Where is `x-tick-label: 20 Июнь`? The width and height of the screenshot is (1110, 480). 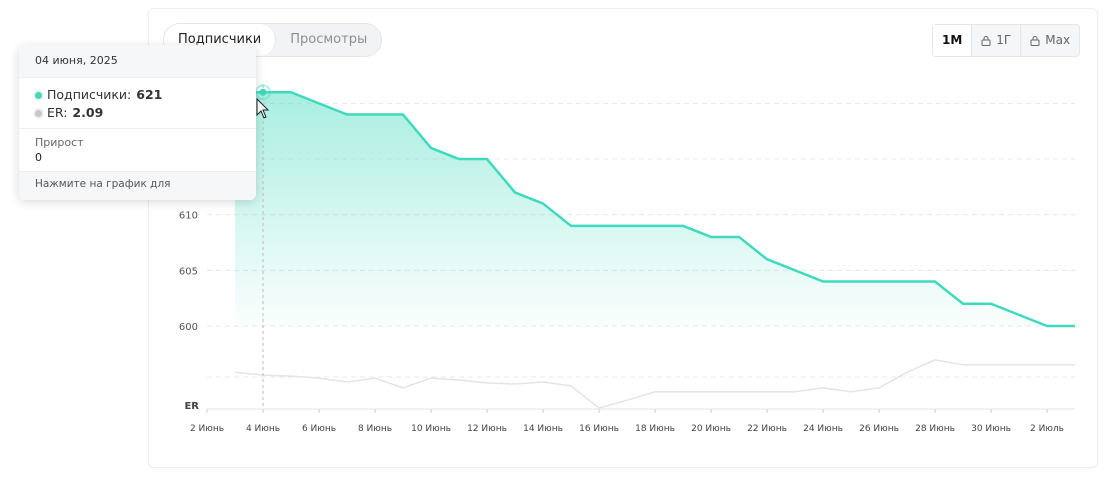
x-tick-label: 20 Июнь is located at coordinates (711, 429).